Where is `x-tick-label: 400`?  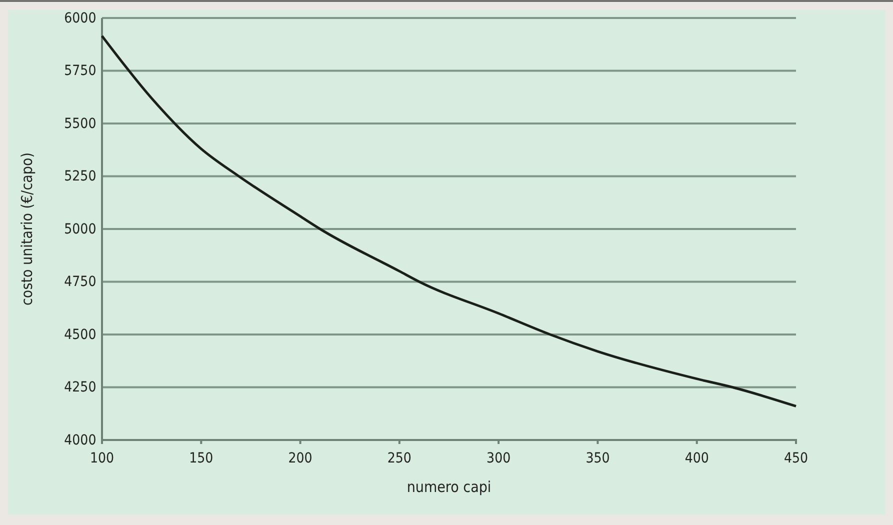 x-tick-label: 400 is located at coordinates (696, 458).